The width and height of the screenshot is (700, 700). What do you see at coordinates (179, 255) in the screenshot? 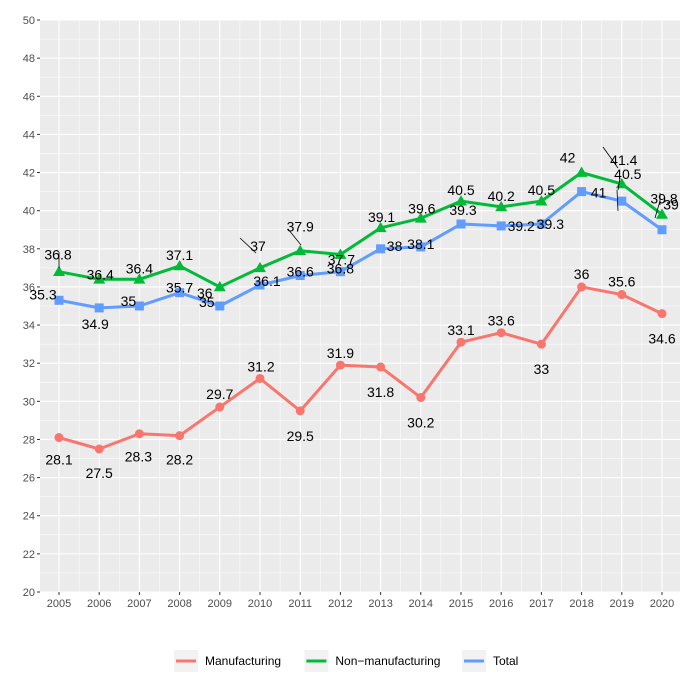
I see `data-label-non-manufacturing-2008: 37.1` at bounding box center [179, 255].